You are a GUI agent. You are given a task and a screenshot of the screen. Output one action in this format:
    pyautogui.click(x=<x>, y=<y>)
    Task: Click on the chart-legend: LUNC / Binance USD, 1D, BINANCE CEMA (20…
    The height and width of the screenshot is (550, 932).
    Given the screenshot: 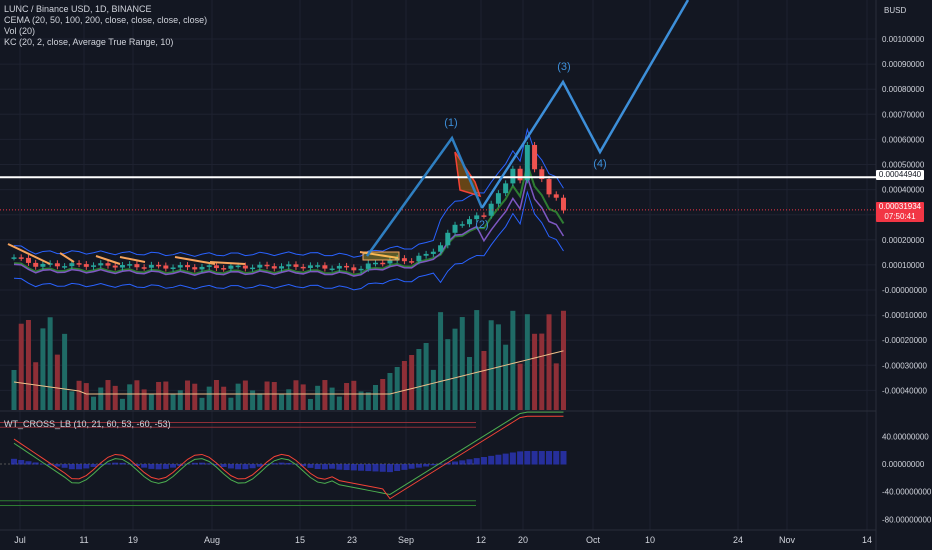 What is the action you would take?
    pyautogui.click(x=105, y=26)
    